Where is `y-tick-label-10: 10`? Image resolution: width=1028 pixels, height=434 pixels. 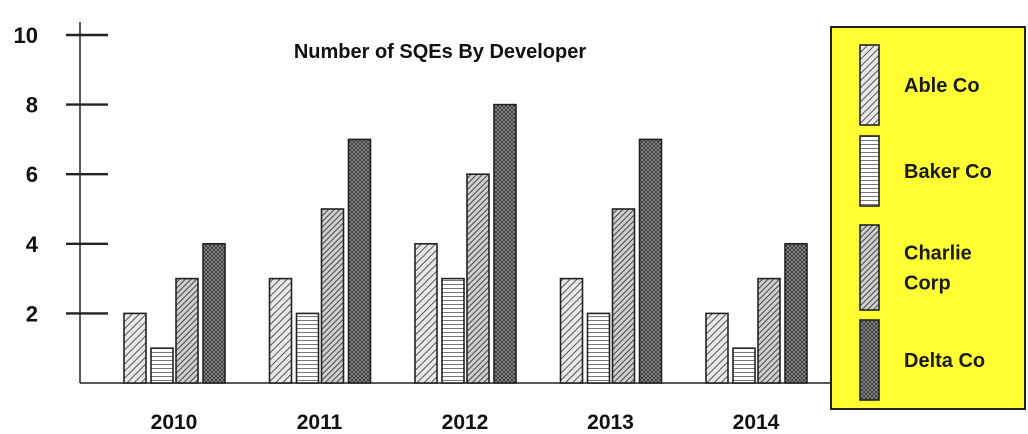 y-tick-label-10: 10 is located at coordinates (26, 35).